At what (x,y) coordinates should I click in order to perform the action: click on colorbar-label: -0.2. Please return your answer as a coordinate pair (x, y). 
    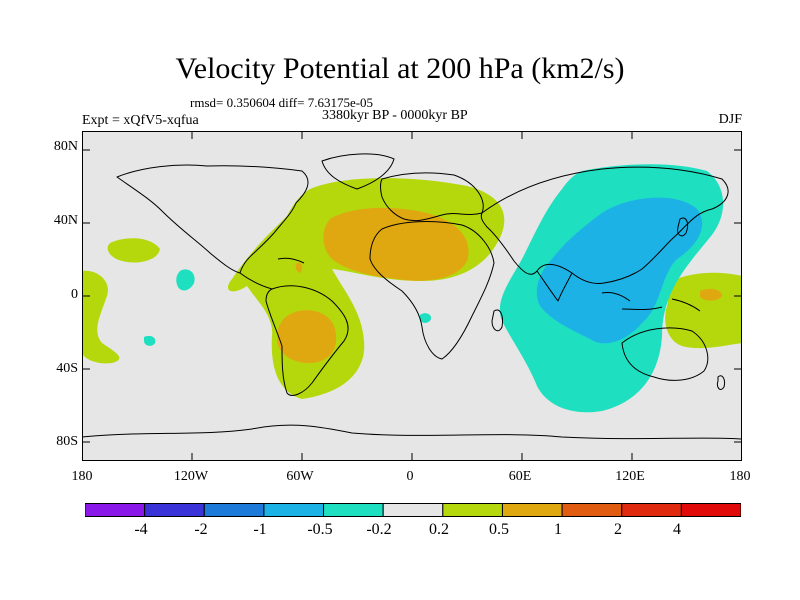
    Looking at the image, I should click on (379, 529).